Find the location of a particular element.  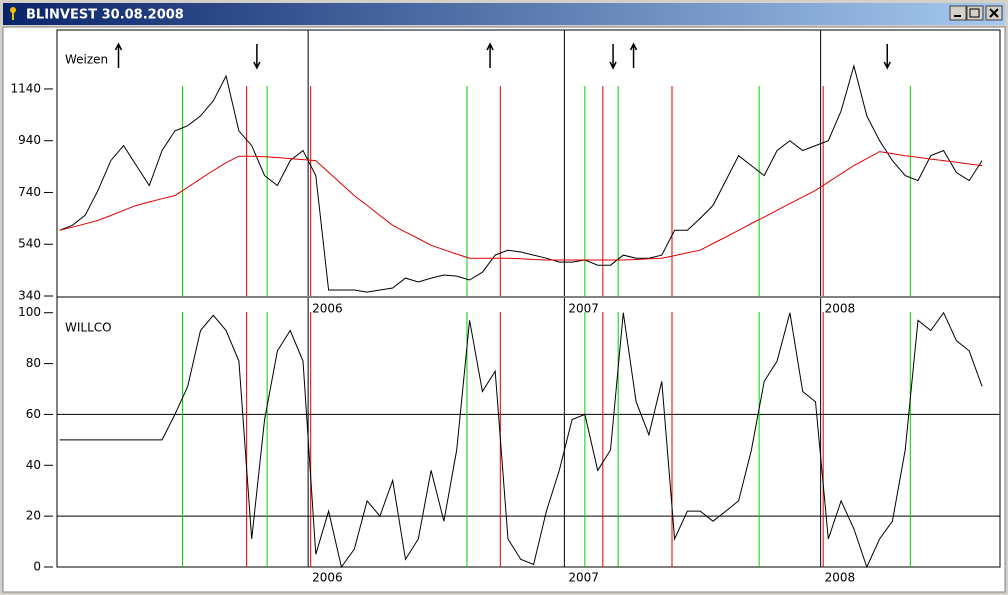

window-title: BLINVEST 30.08.2008 is located at coordinates (105, 15).